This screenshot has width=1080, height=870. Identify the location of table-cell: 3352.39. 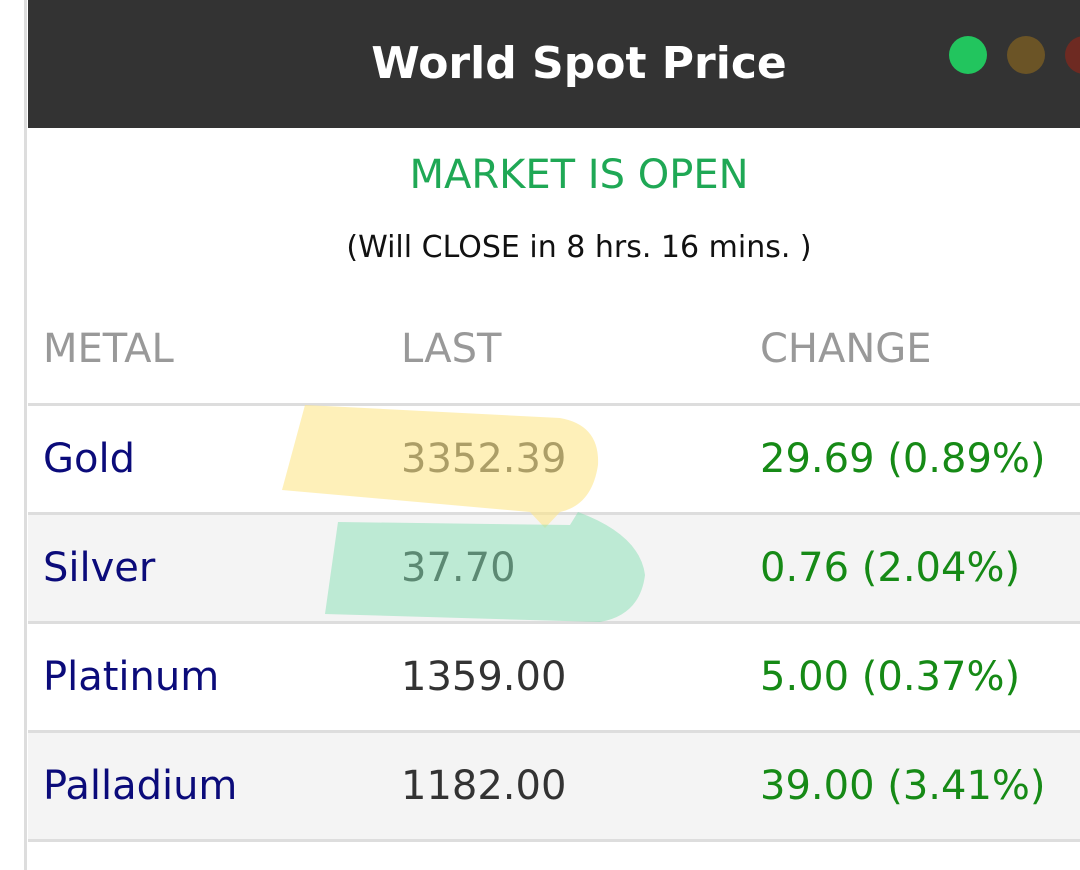
(484, 459).